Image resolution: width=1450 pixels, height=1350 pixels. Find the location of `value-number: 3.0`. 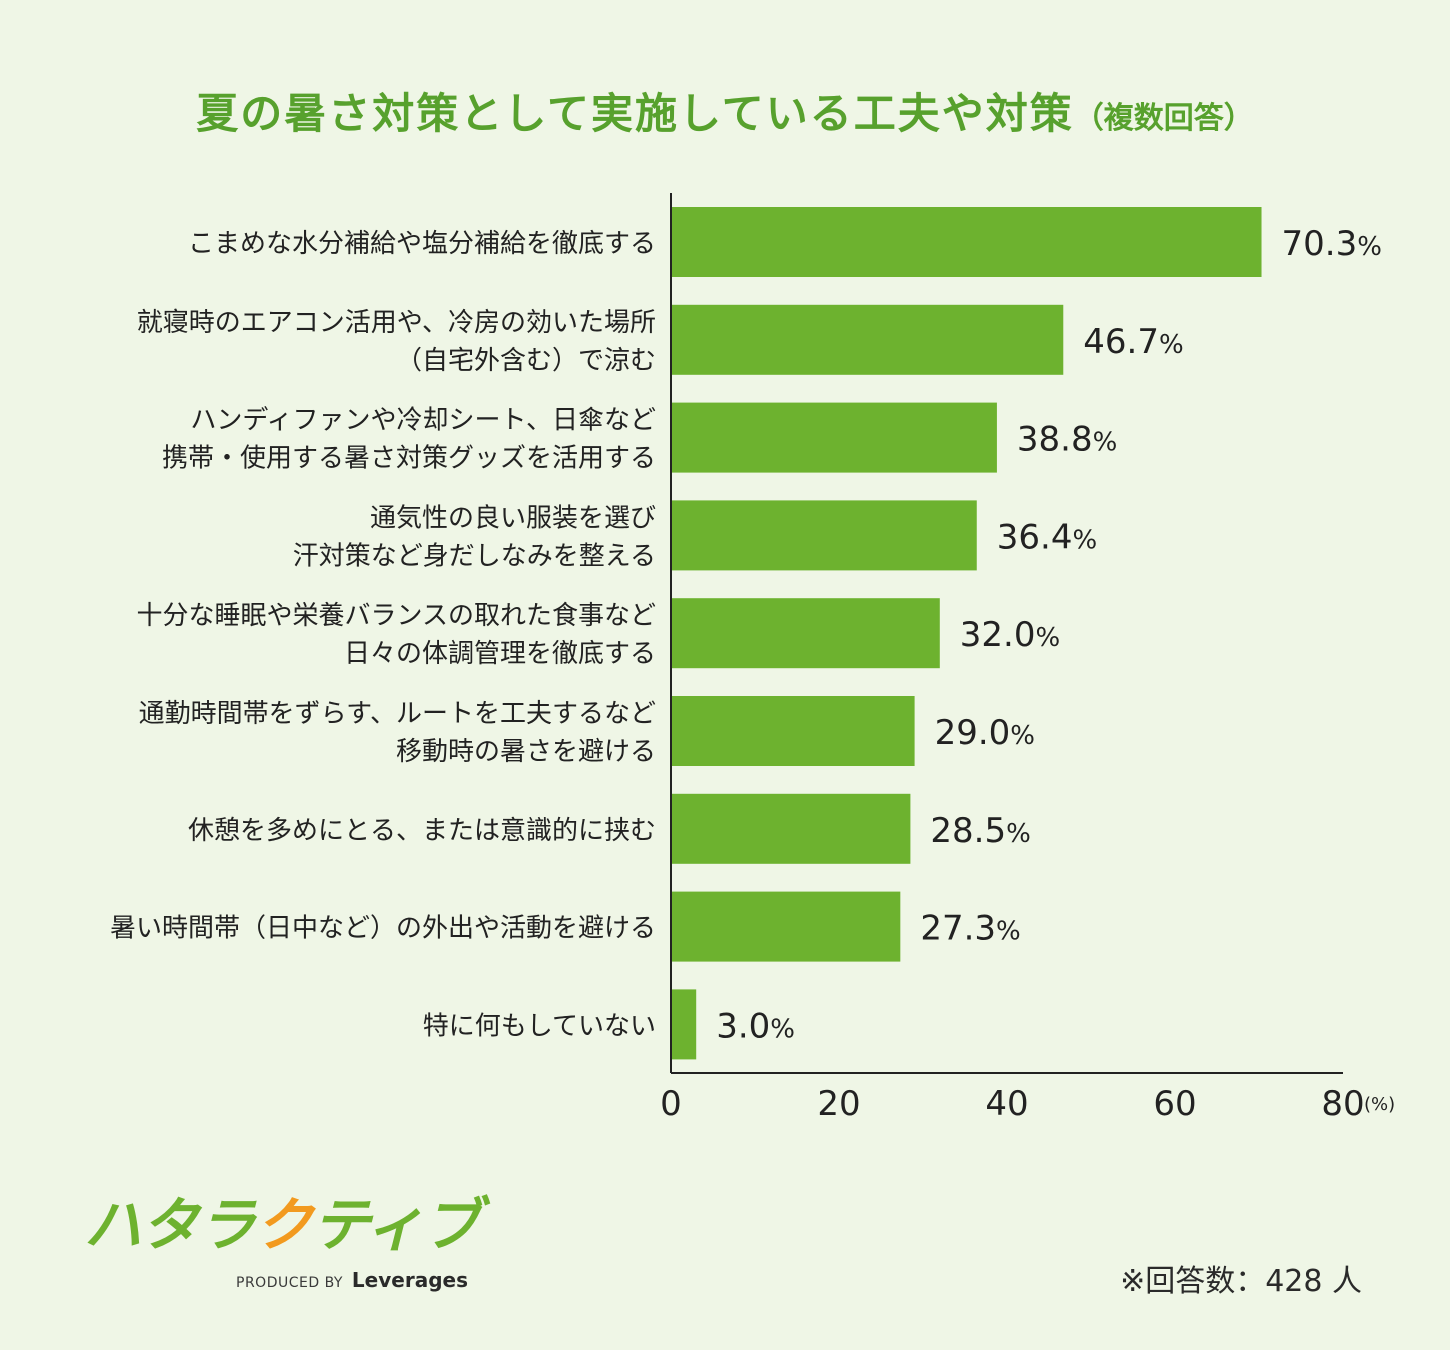

value-number: 3.0 is located at coordinates (743, 1026).